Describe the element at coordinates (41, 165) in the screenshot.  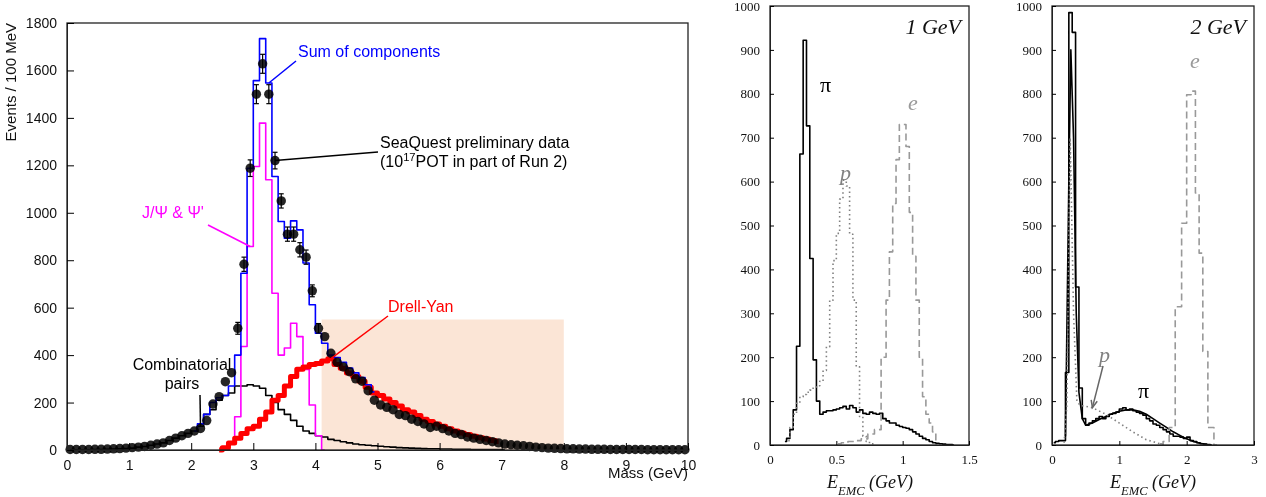
I see `y-tick-label: 1200` at that location.